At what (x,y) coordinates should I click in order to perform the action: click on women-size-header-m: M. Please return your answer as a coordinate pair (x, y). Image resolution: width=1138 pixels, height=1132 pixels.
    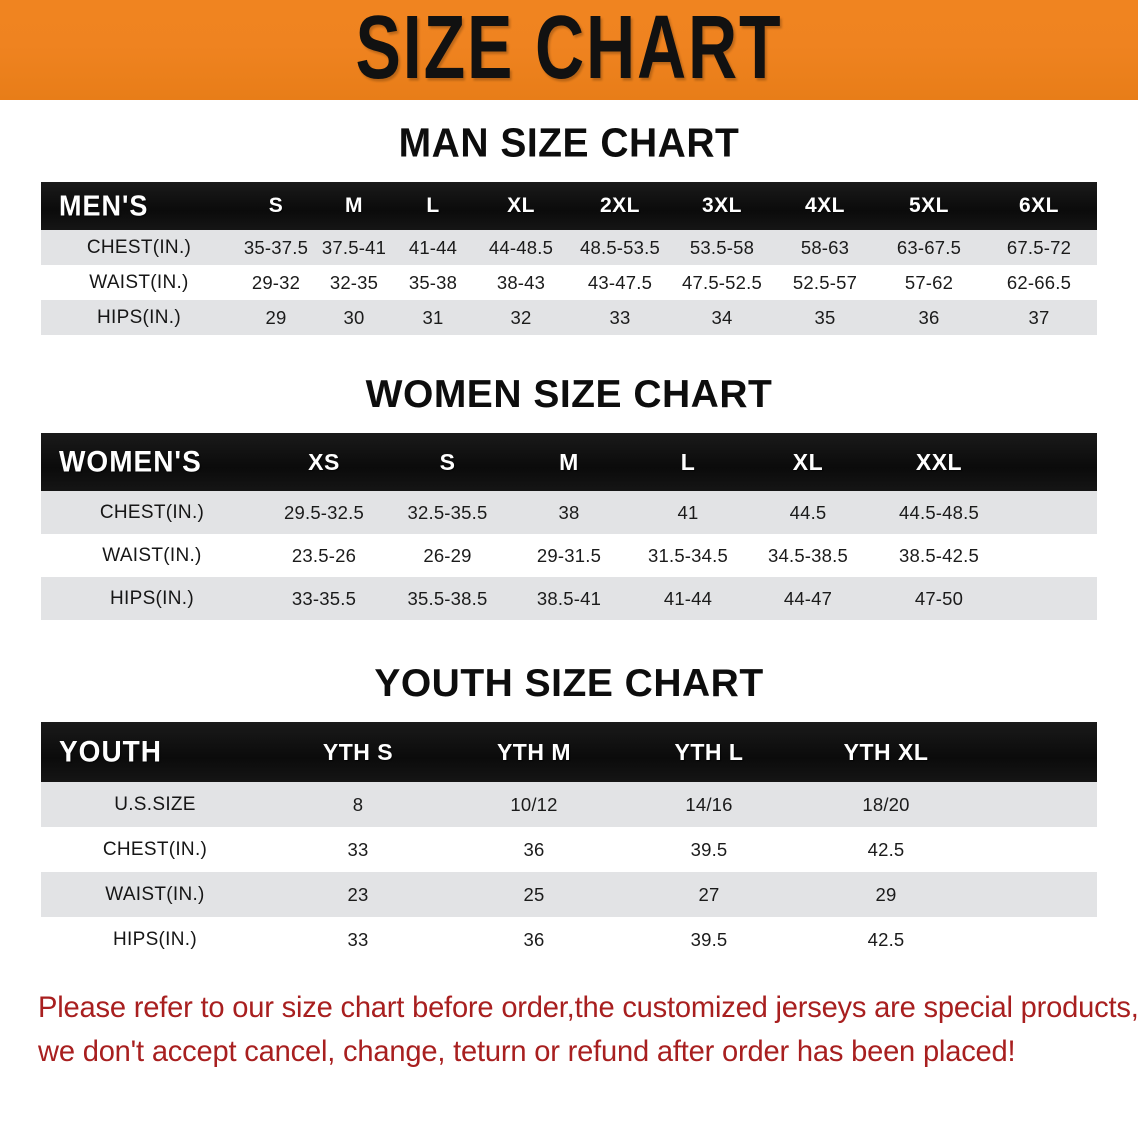
    Looking at the image, I should click on (569, 461).